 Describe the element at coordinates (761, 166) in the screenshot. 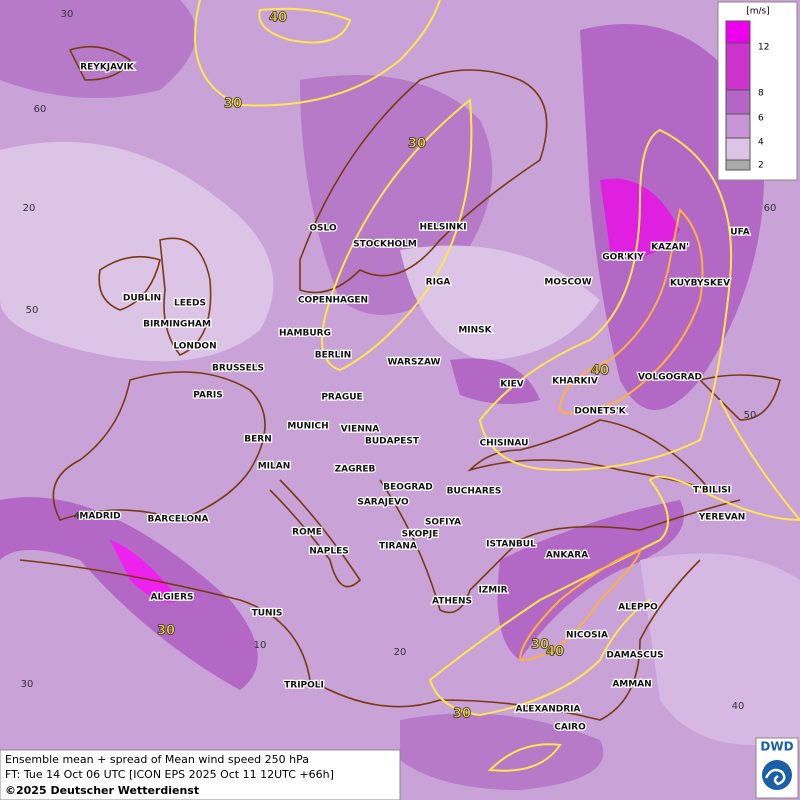

I see `legend-tick-label: 2` at that location.